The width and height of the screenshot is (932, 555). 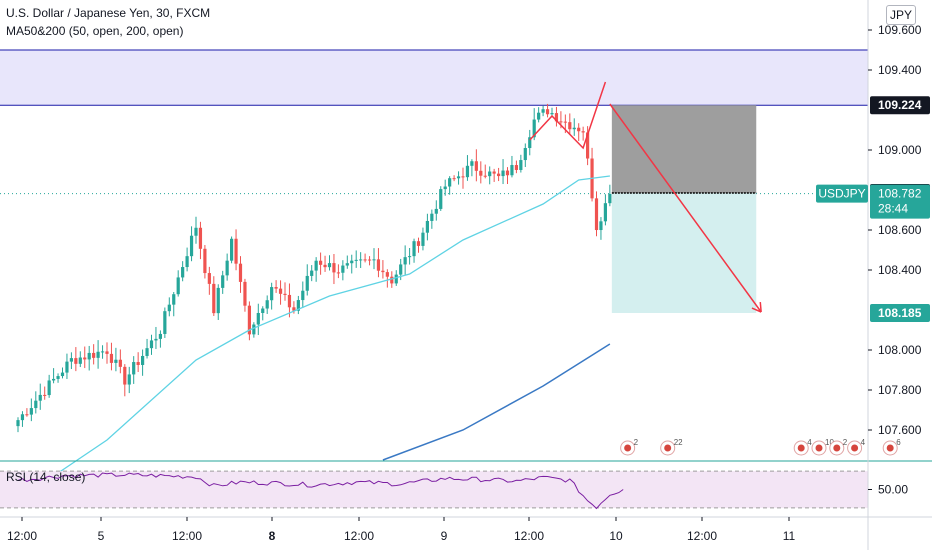 I want to click on economic-event-icon: 4, so click(x=856, y=447).